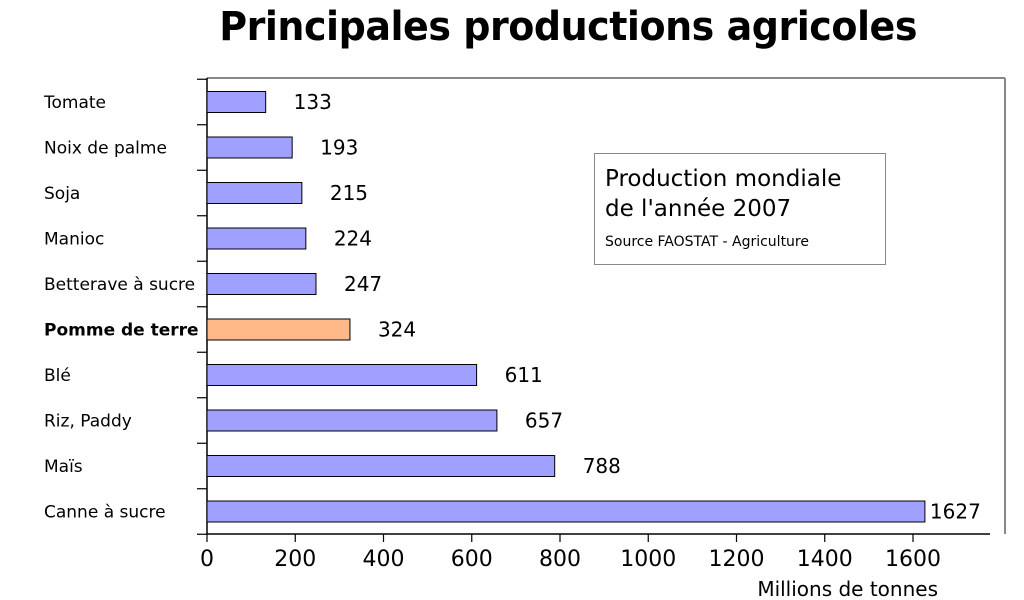 Image resolution: width=1024 pixels, height=600 pixels. What do you see at coordinates (384, 559) in the screenshot?
I see `x-tick-label-2: 400` at bounding box center [384, 559].